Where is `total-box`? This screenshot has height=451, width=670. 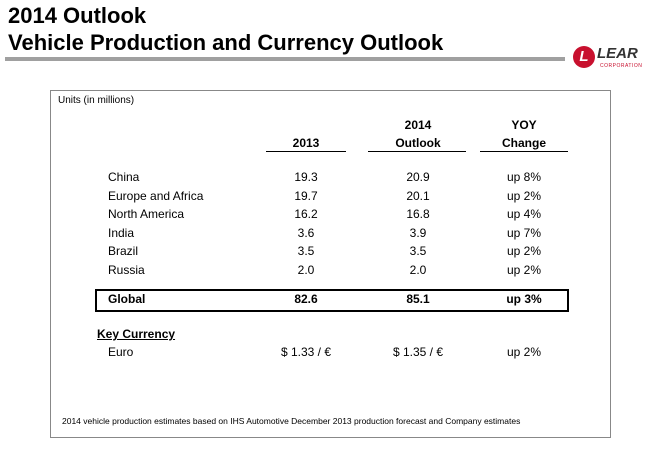
total-box is located at coordinates (332, 300).